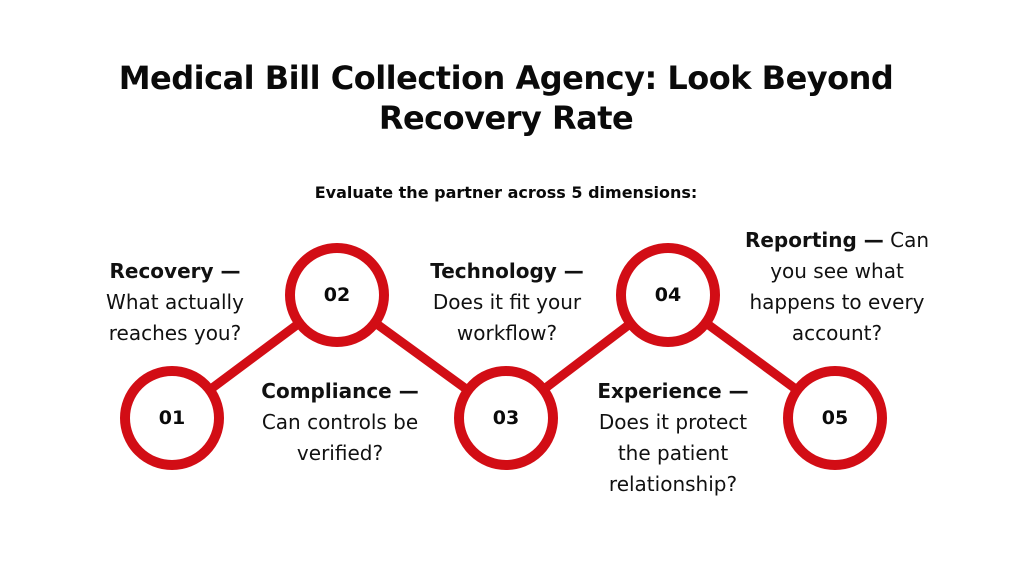 Image resolution: width=1012 pixels, height=569 pixels. Describe the element at coordinates (507, 271) in the screenshot. I see `step-label-03: Technology —` at that location.